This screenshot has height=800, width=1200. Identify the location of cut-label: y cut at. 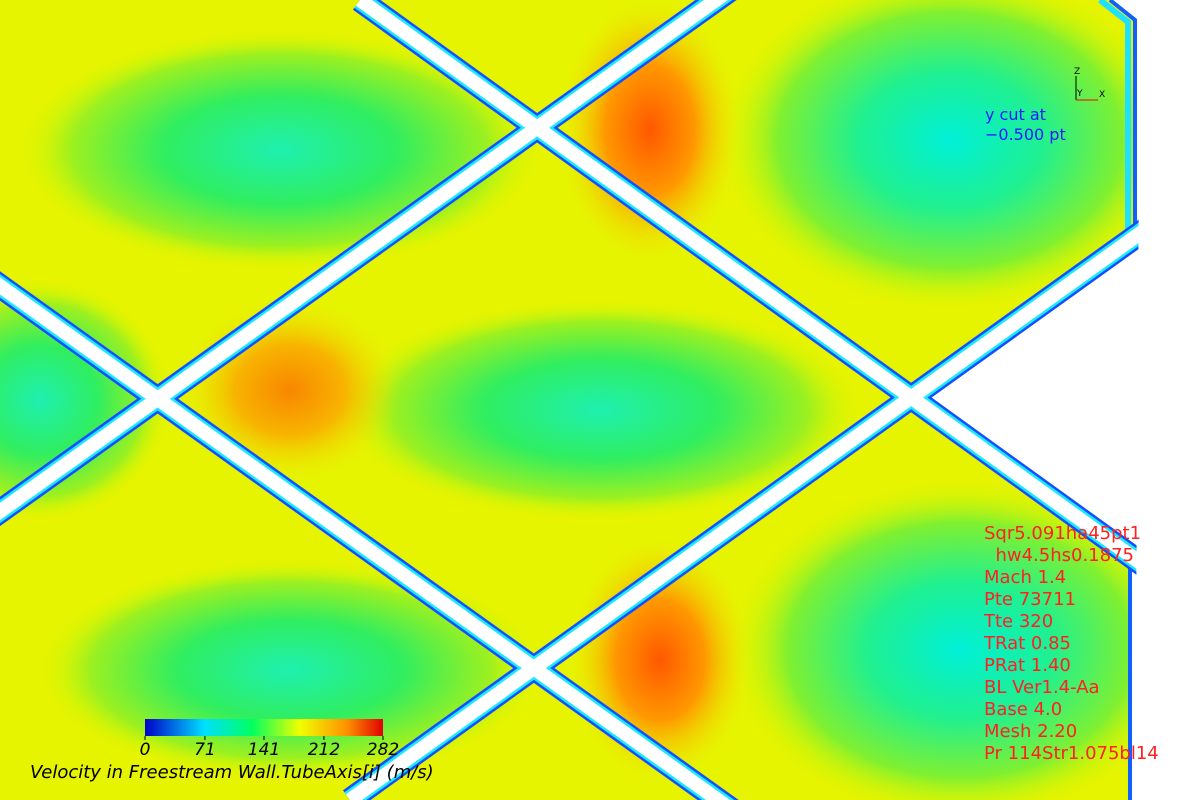
(1015, 114).